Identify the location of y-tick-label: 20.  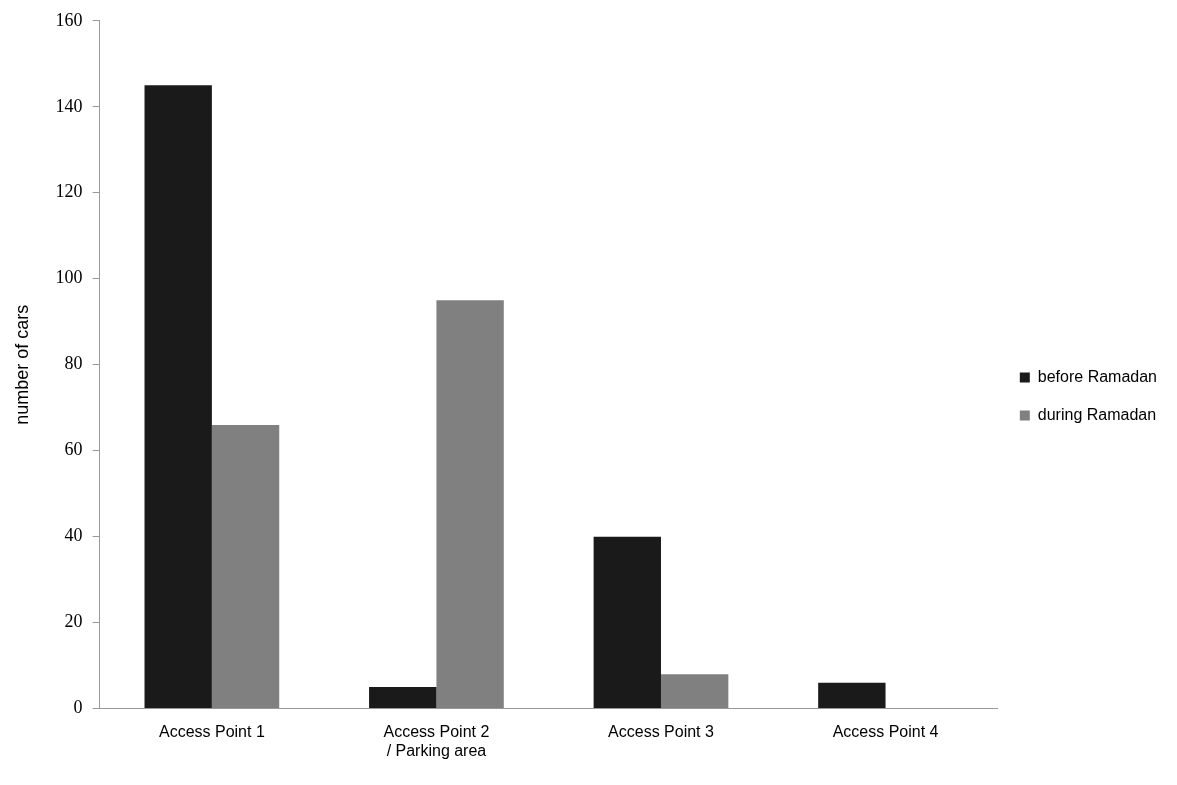
(73, 621).